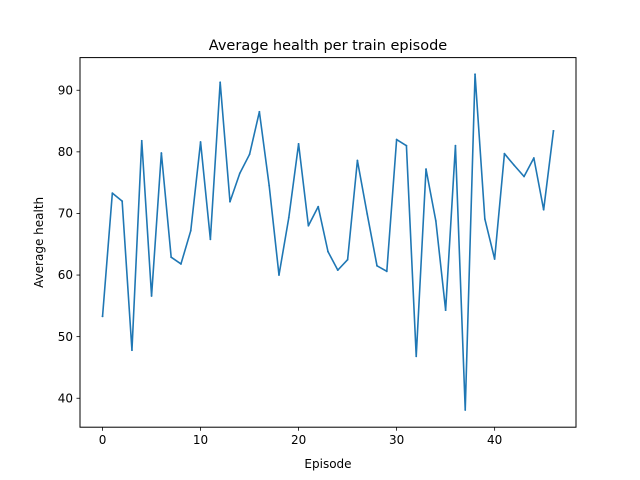  I want to click on chart-title: Average health per train episode, so click(328, 46).